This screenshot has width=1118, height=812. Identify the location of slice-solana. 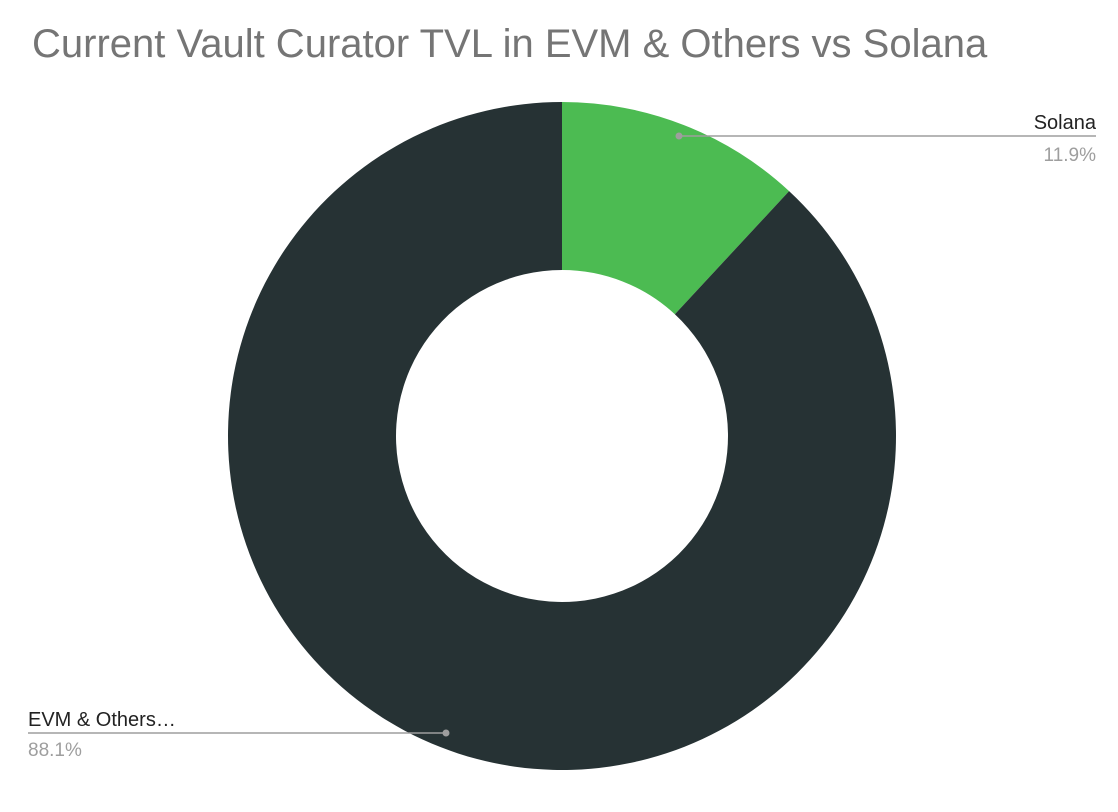
(676, 208).